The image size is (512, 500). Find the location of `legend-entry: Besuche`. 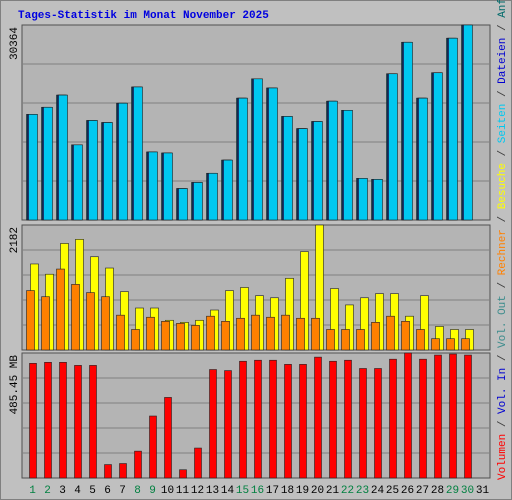

legend-entry: Besuche is located at coordinates (503, 186).